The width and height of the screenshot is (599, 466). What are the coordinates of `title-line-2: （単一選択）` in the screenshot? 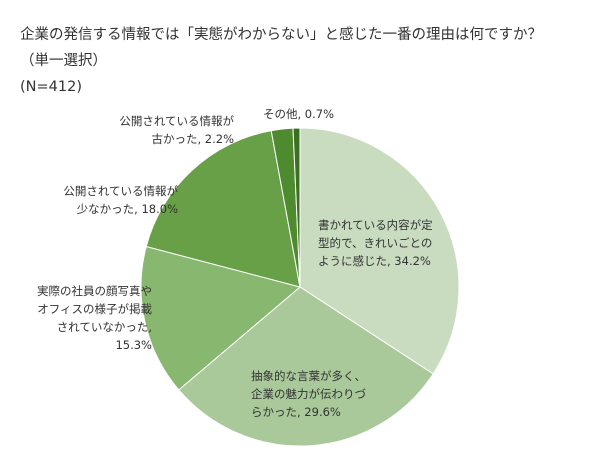 It's located at (63, 61).